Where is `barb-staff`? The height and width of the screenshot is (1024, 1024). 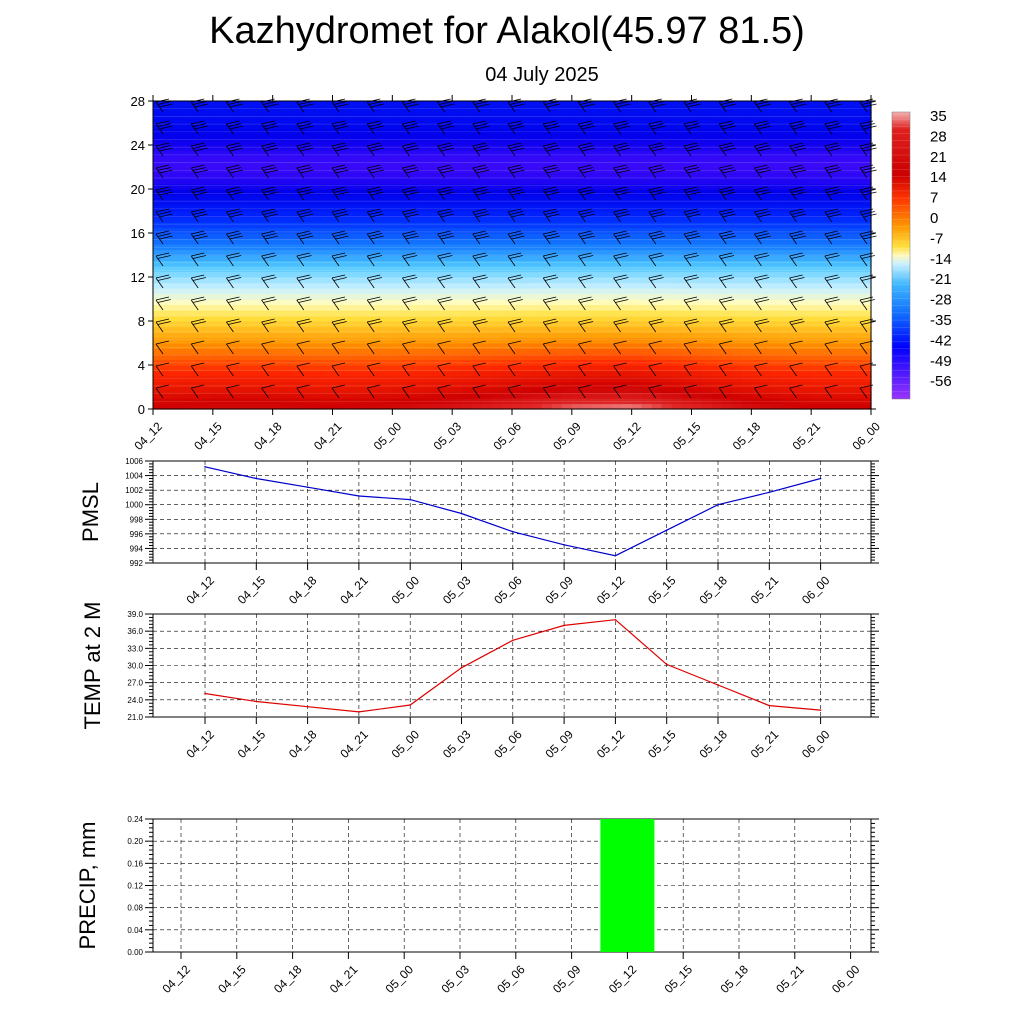 barb-staff is located at coordinates (230, 371).